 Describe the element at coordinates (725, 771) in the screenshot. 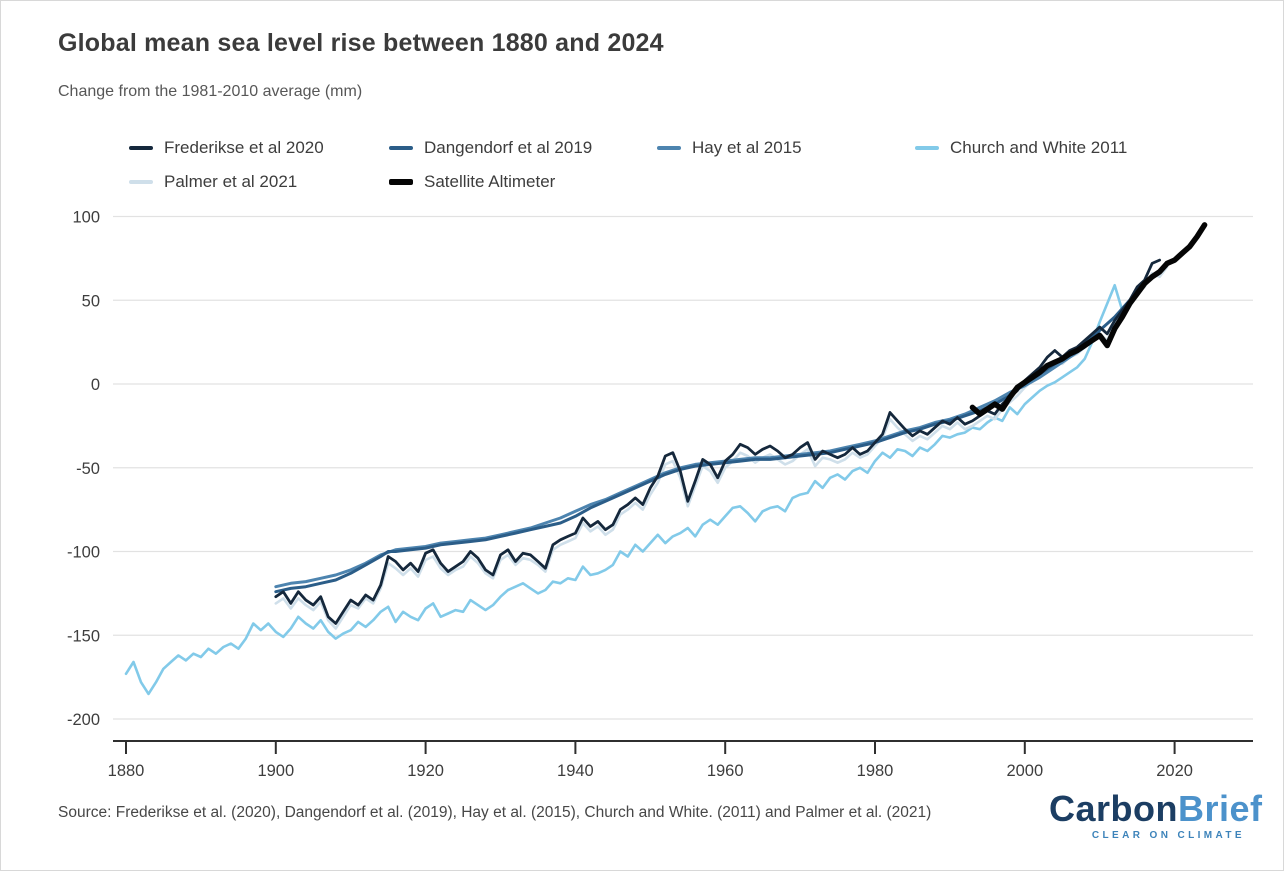

I see `x-tick-label: 1960` at that location.